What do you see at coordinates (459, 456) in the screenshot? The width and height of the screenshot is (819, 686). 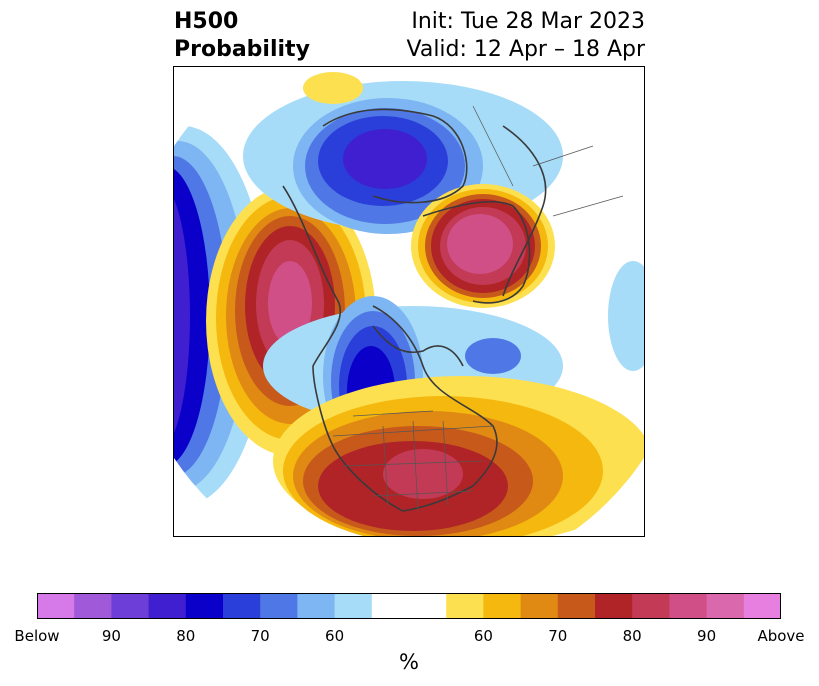 I see `us-above-anomaly` at bounding box center [459, 456].